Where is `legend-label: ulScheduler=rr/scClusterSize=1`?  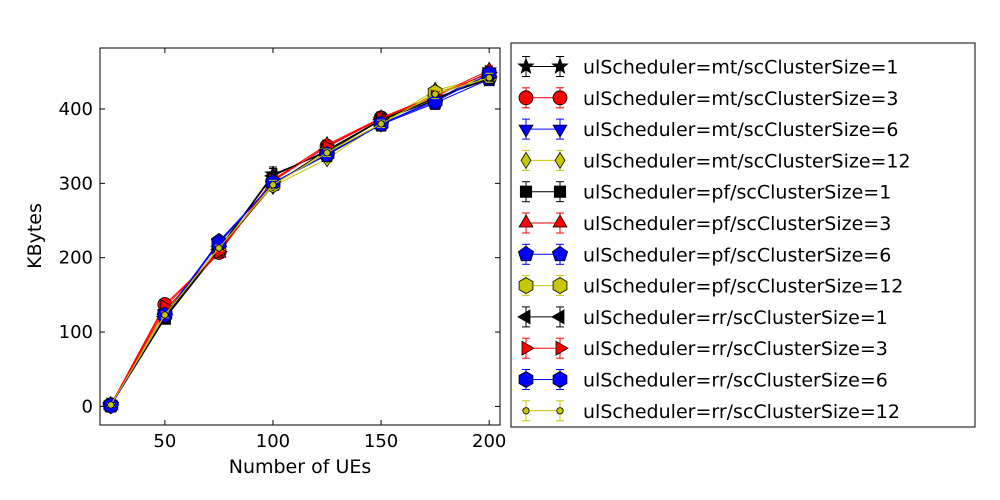 legend-label: ulScheduler=rr/scClusterSize=1 is located at coordinates (735, 318).